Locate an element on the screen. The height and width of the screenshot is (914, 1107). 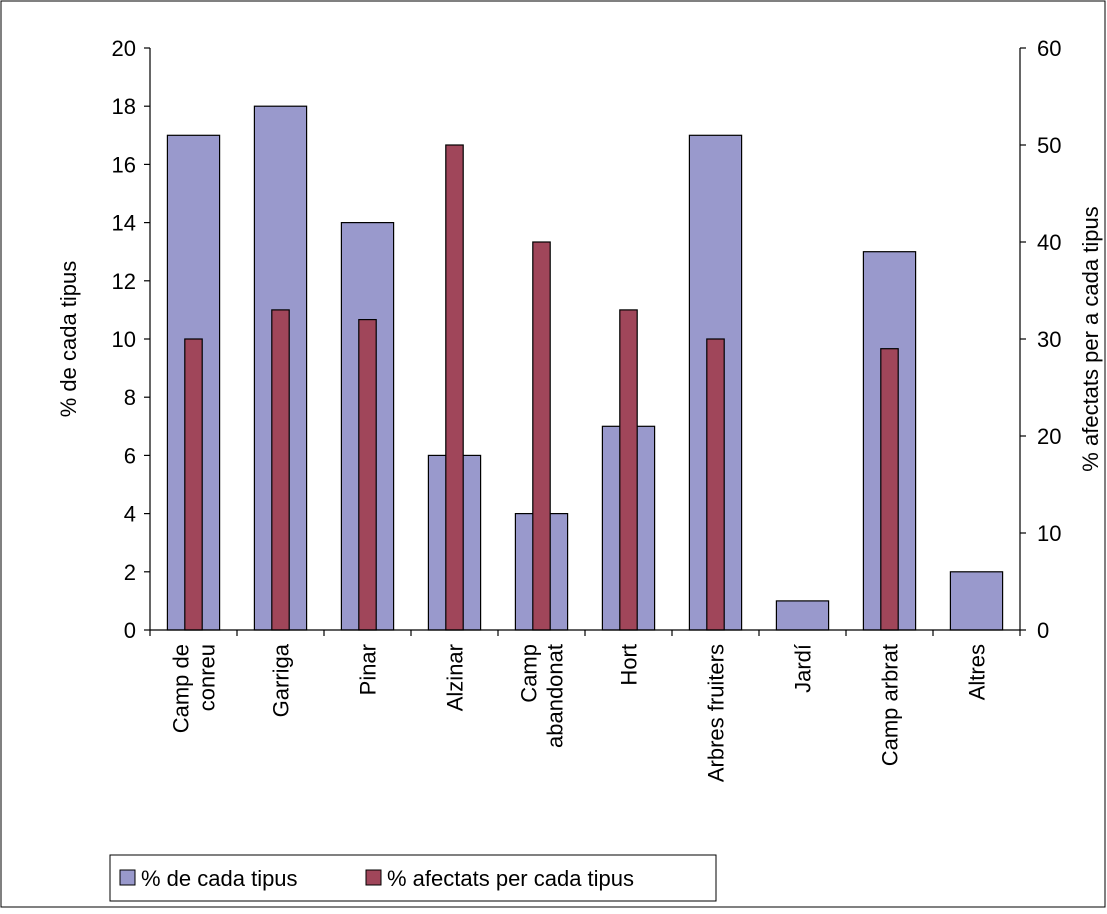
x-tick-label: Hort is located at coordinates (629, 665).